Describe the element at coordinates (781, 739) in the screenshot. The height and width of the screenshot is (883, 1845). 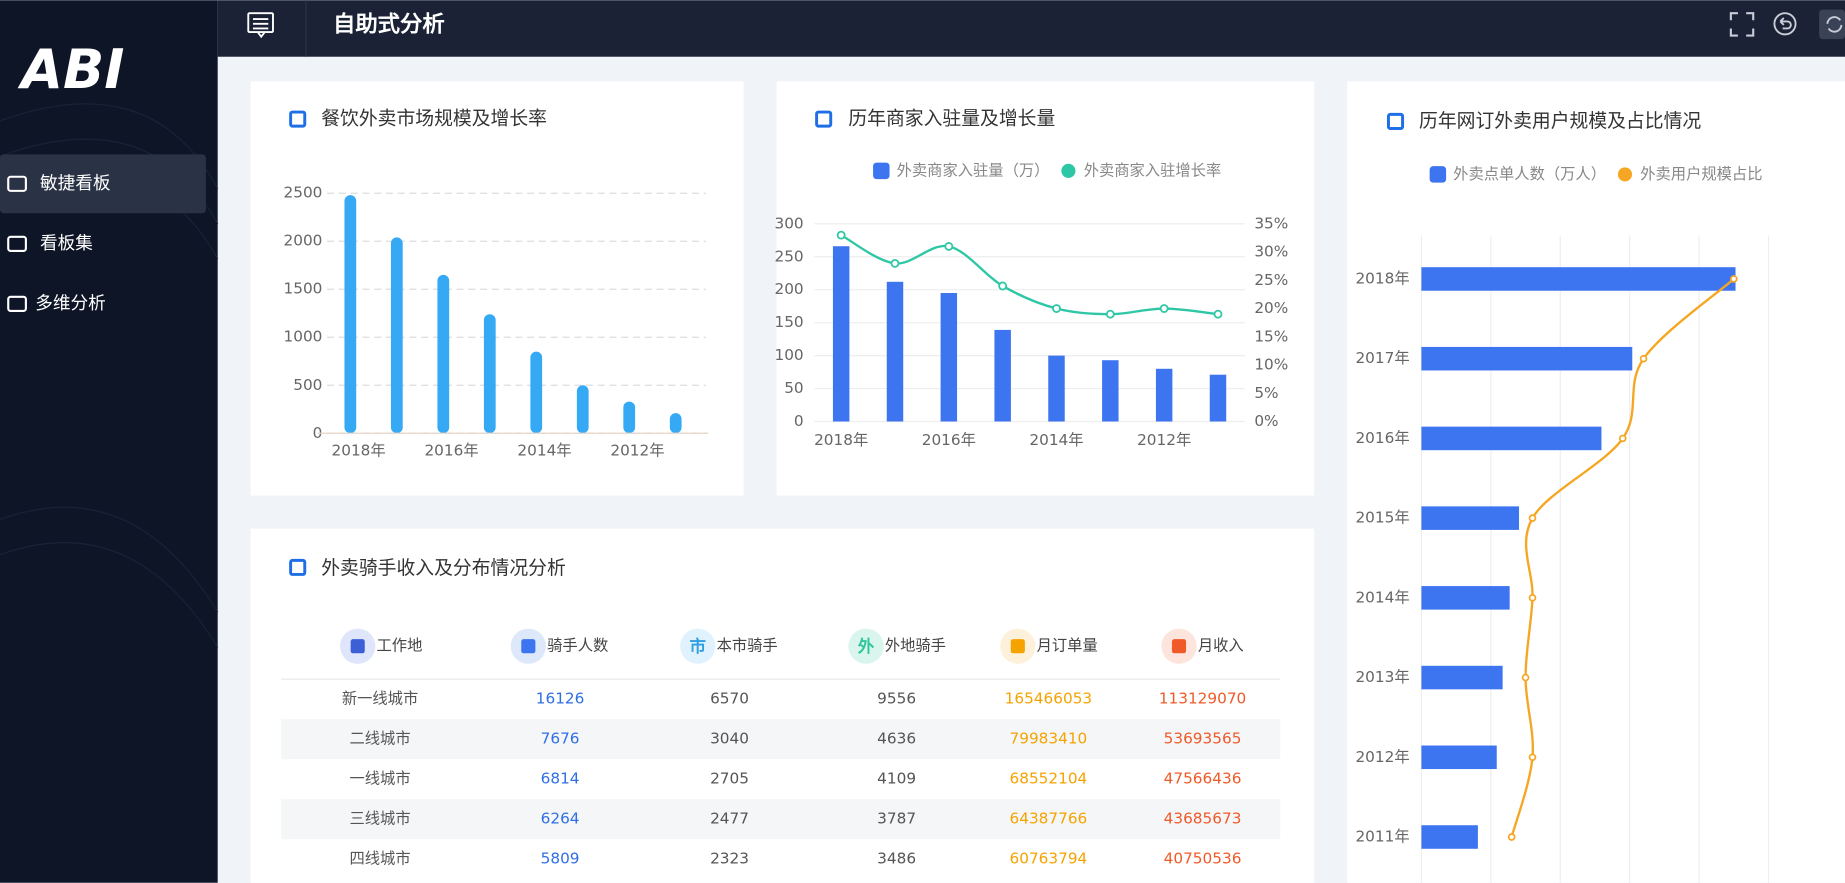
I see `row-stripe` at that location.